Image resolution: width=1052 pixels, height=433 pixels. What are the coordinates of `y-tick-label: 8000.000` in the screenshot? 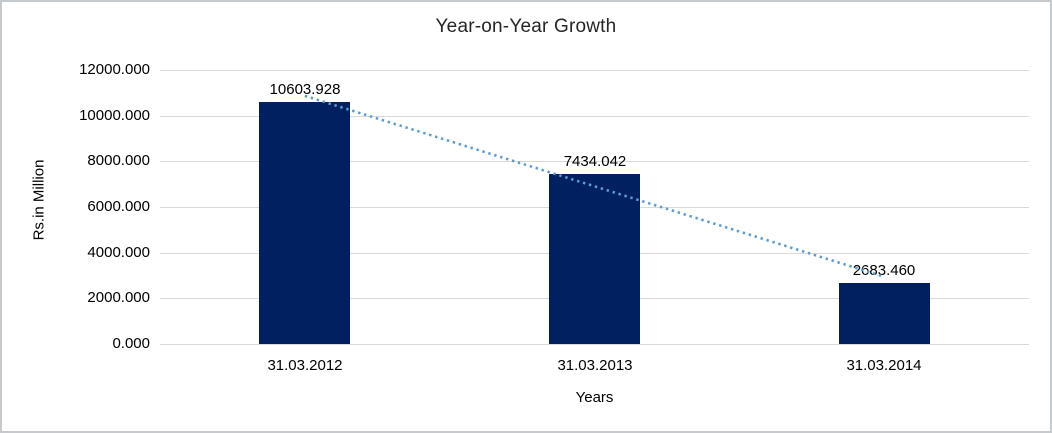 It's located at (118, 160).